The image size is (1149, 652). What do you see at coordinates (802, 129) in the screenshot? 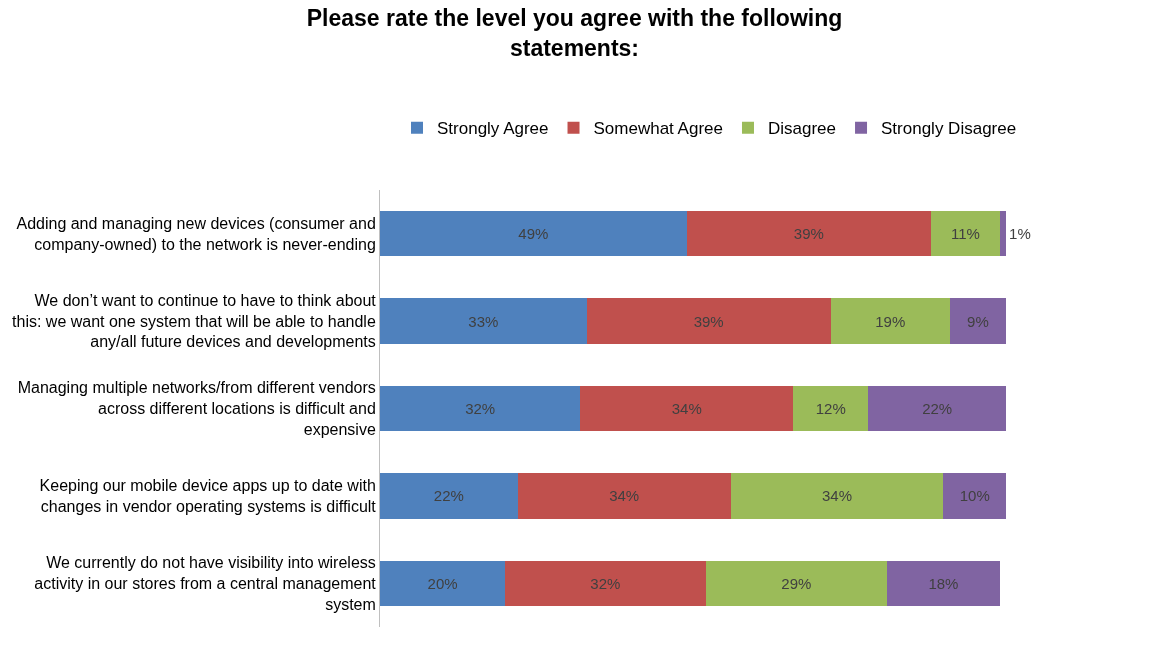
I see `legend-label: Disagree` at bounding box center [802, 129].